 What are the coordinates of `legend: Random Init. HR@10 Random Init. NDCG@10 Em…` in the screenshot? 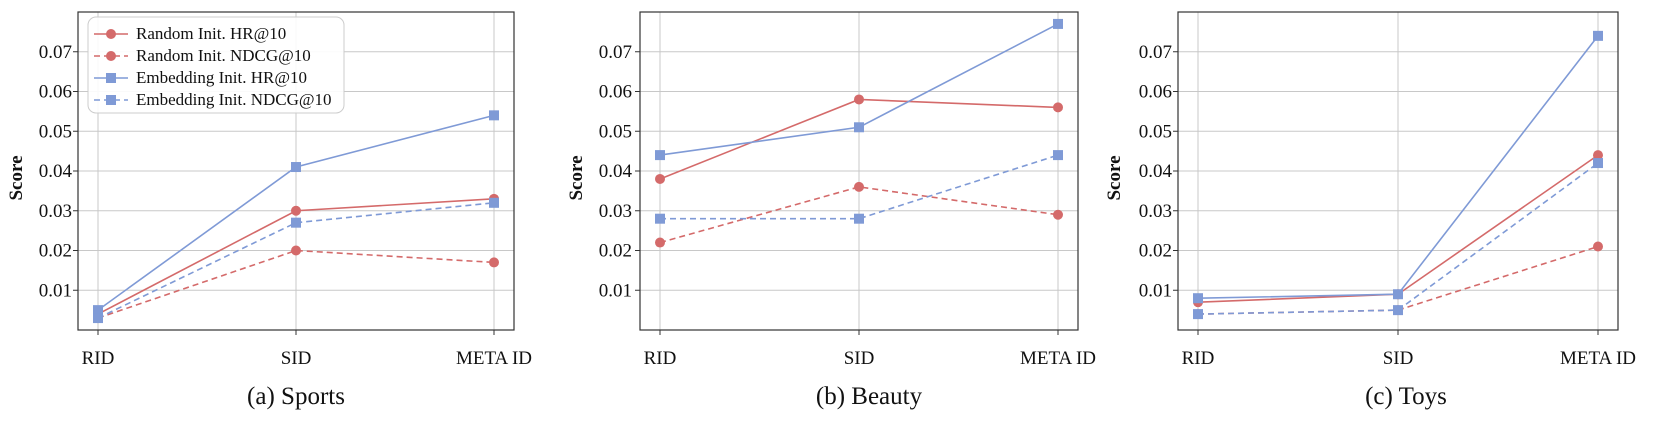 It's located at (216, 65).